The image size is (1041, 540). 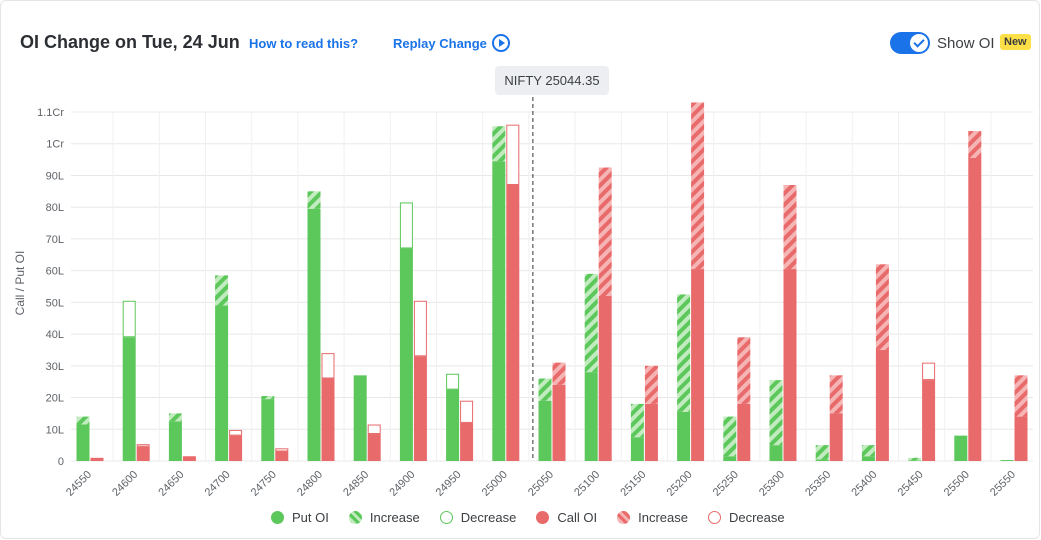 What do you see at coordinates (919, 43) in the screenshot?
I see `check-icon` at bounding box center [919, 43].